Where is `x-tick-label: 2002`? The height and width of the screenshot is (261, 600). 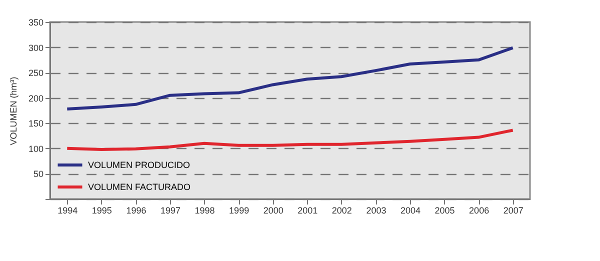 x-tick-label: 2002 is located at coordinates (342, 211).